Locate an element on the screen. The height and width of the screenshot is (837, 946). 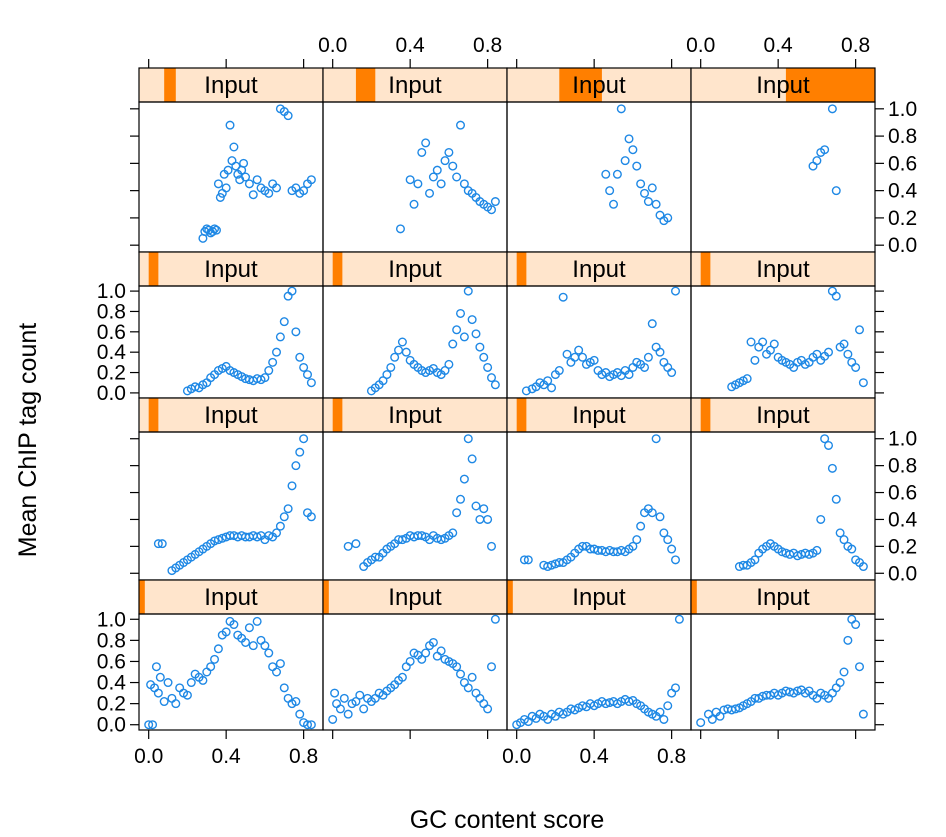
panel-0-1: Input is located at coordinates (415, 160).